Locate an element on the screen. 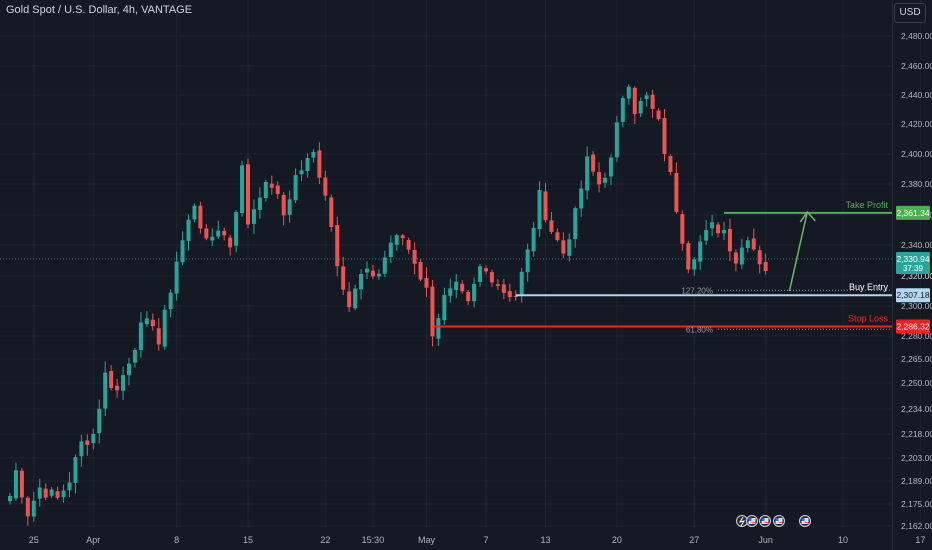 The width and height of the screenshot is (932, 550). price-tick-label: 2,380.00 is located at coordinates (916, 184).